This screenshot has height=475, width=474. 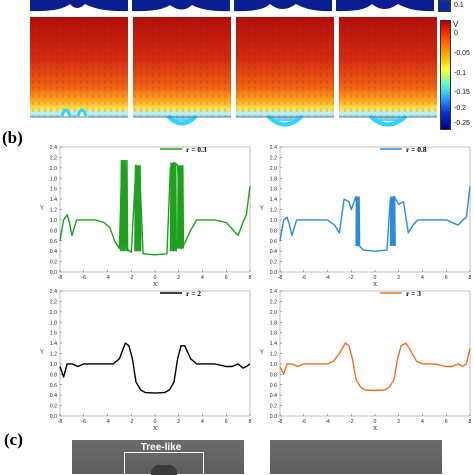 I want to click on legend-label: r = 3, so click(x=413, y=293).